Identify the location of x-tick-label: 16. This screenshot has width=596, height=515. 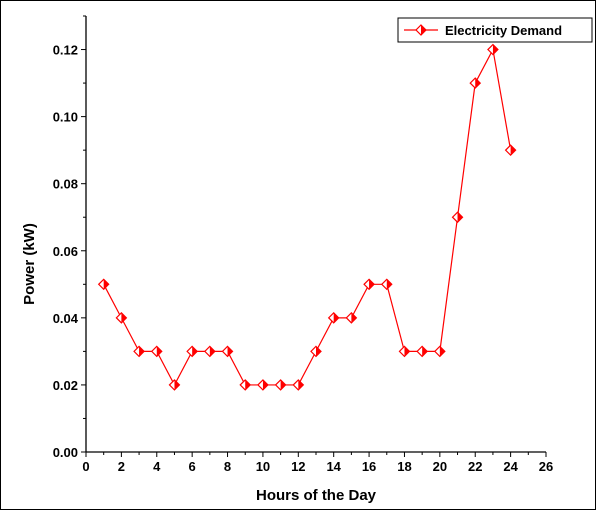
(369, 466).